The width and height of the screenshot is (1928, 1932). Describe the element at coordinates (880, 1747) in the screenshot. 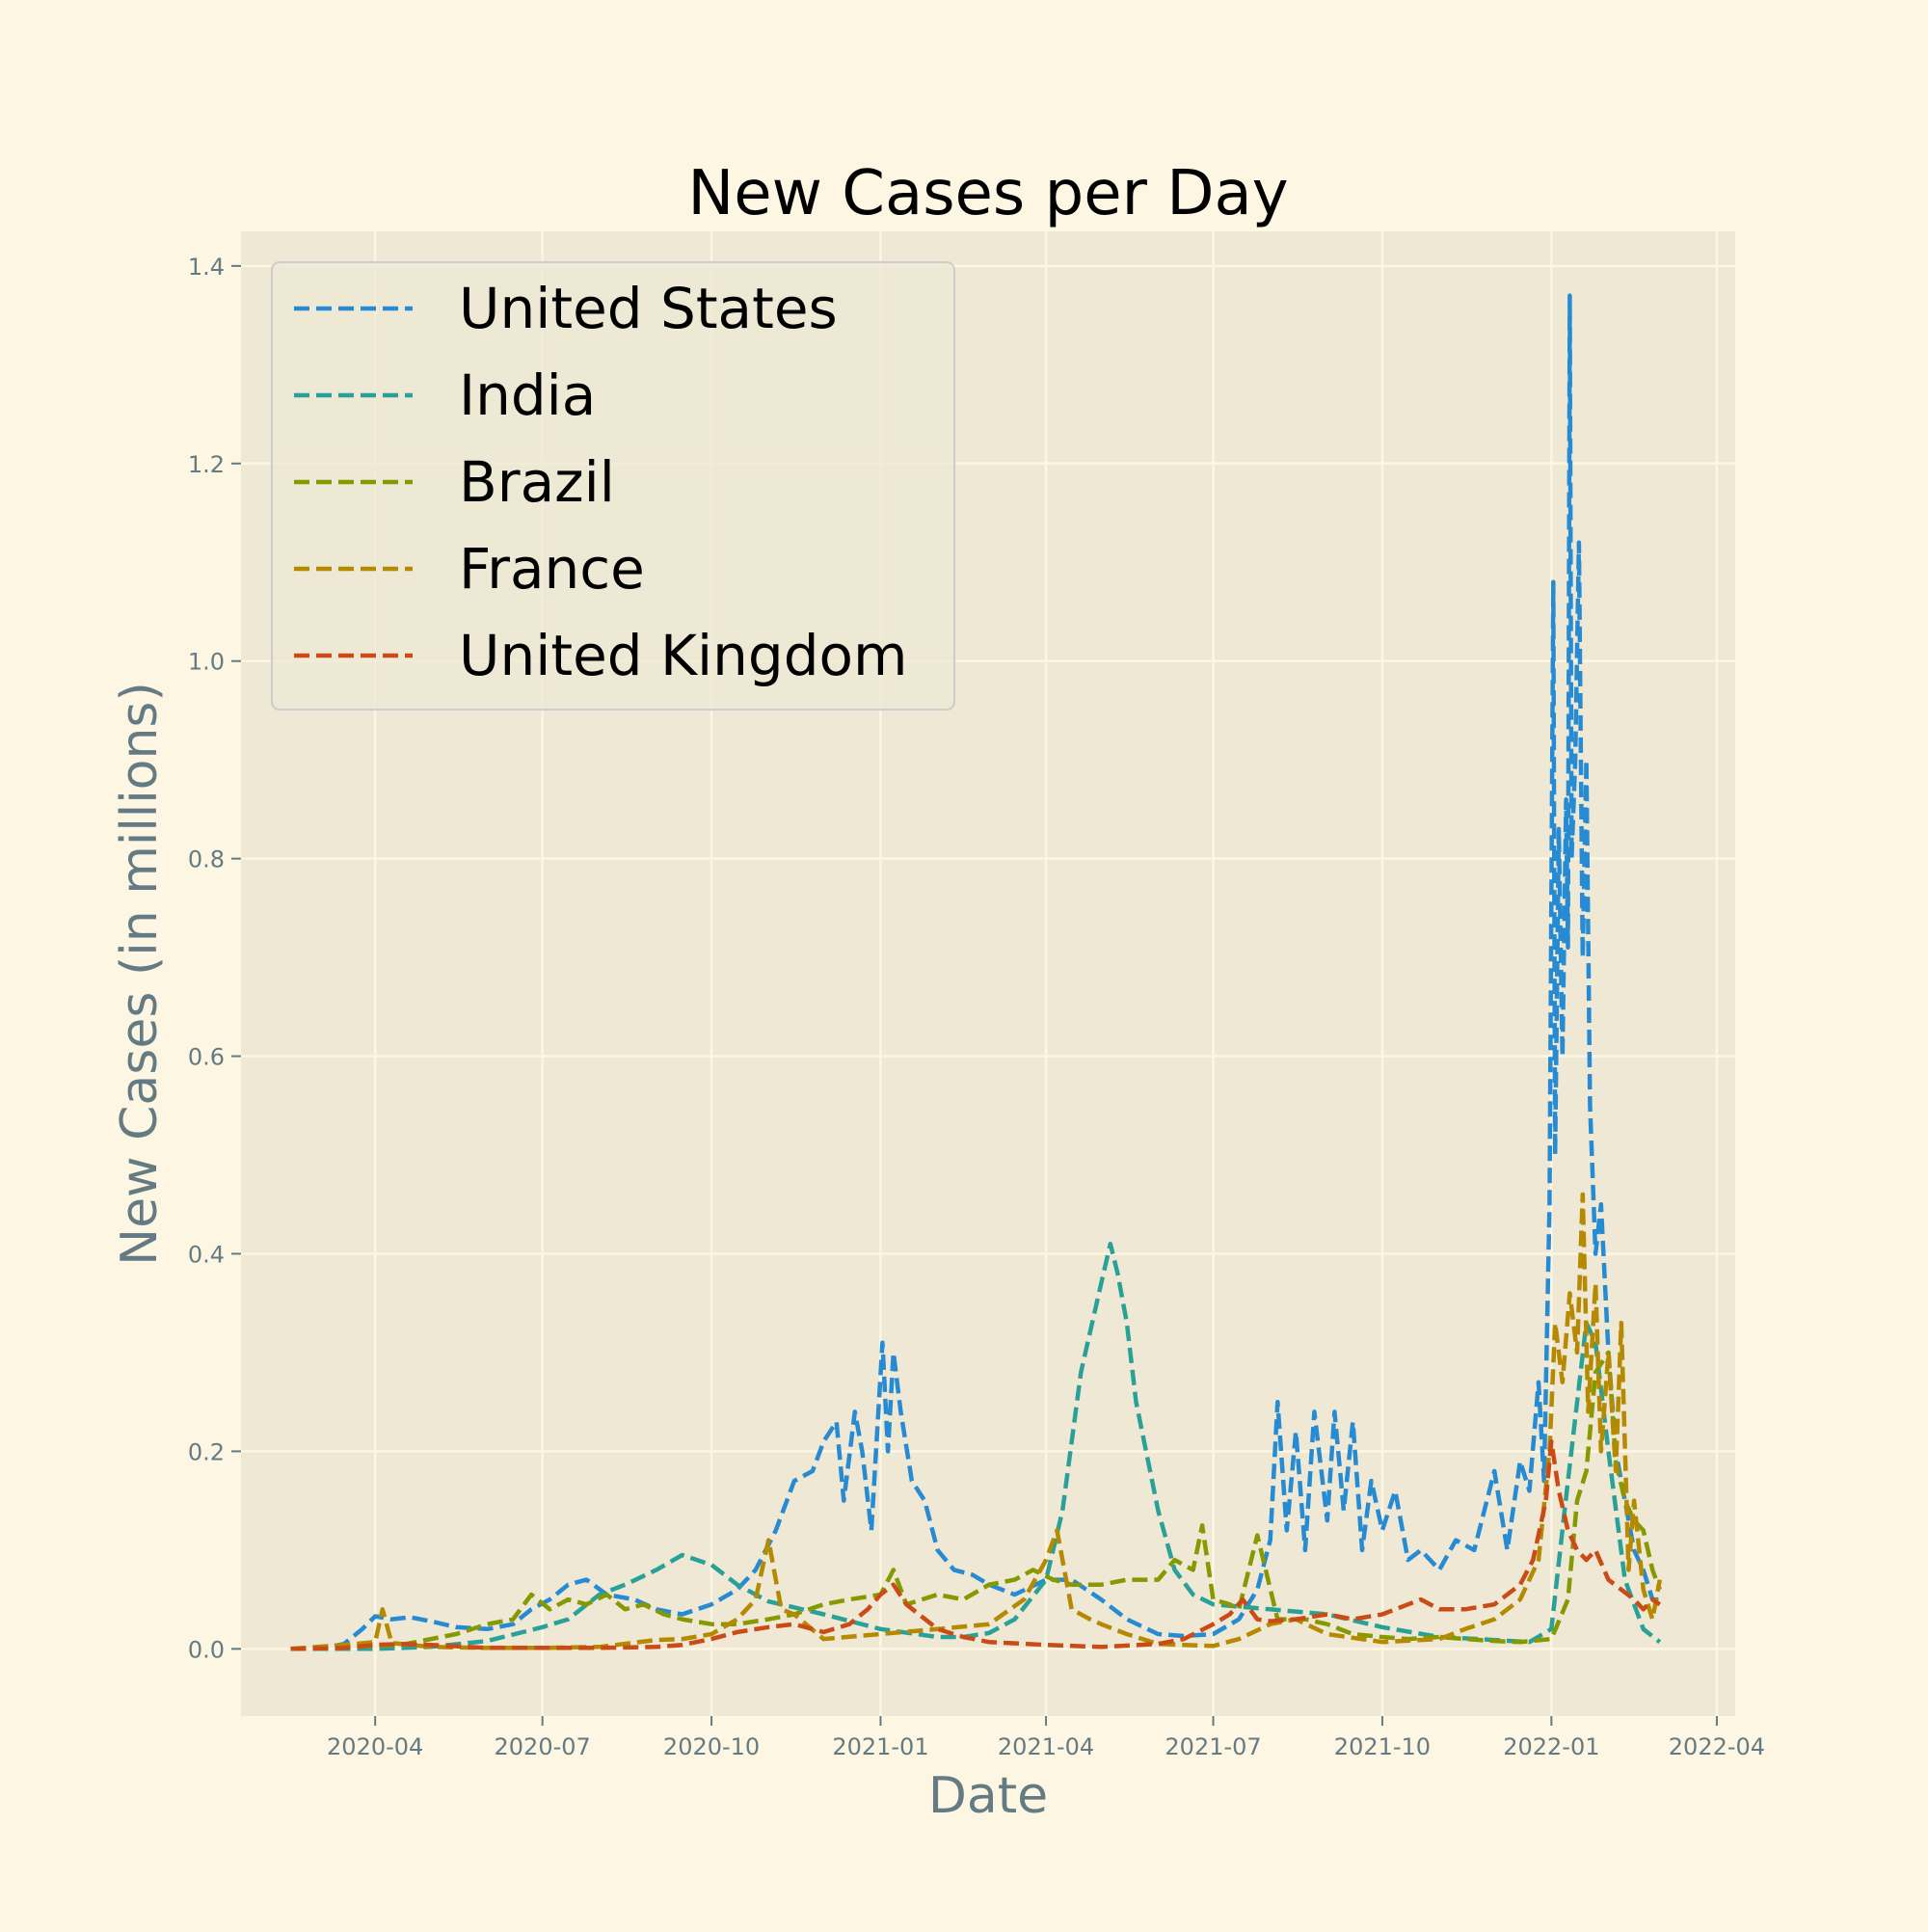

I see `x-tick-label: 2021-01` at that location.